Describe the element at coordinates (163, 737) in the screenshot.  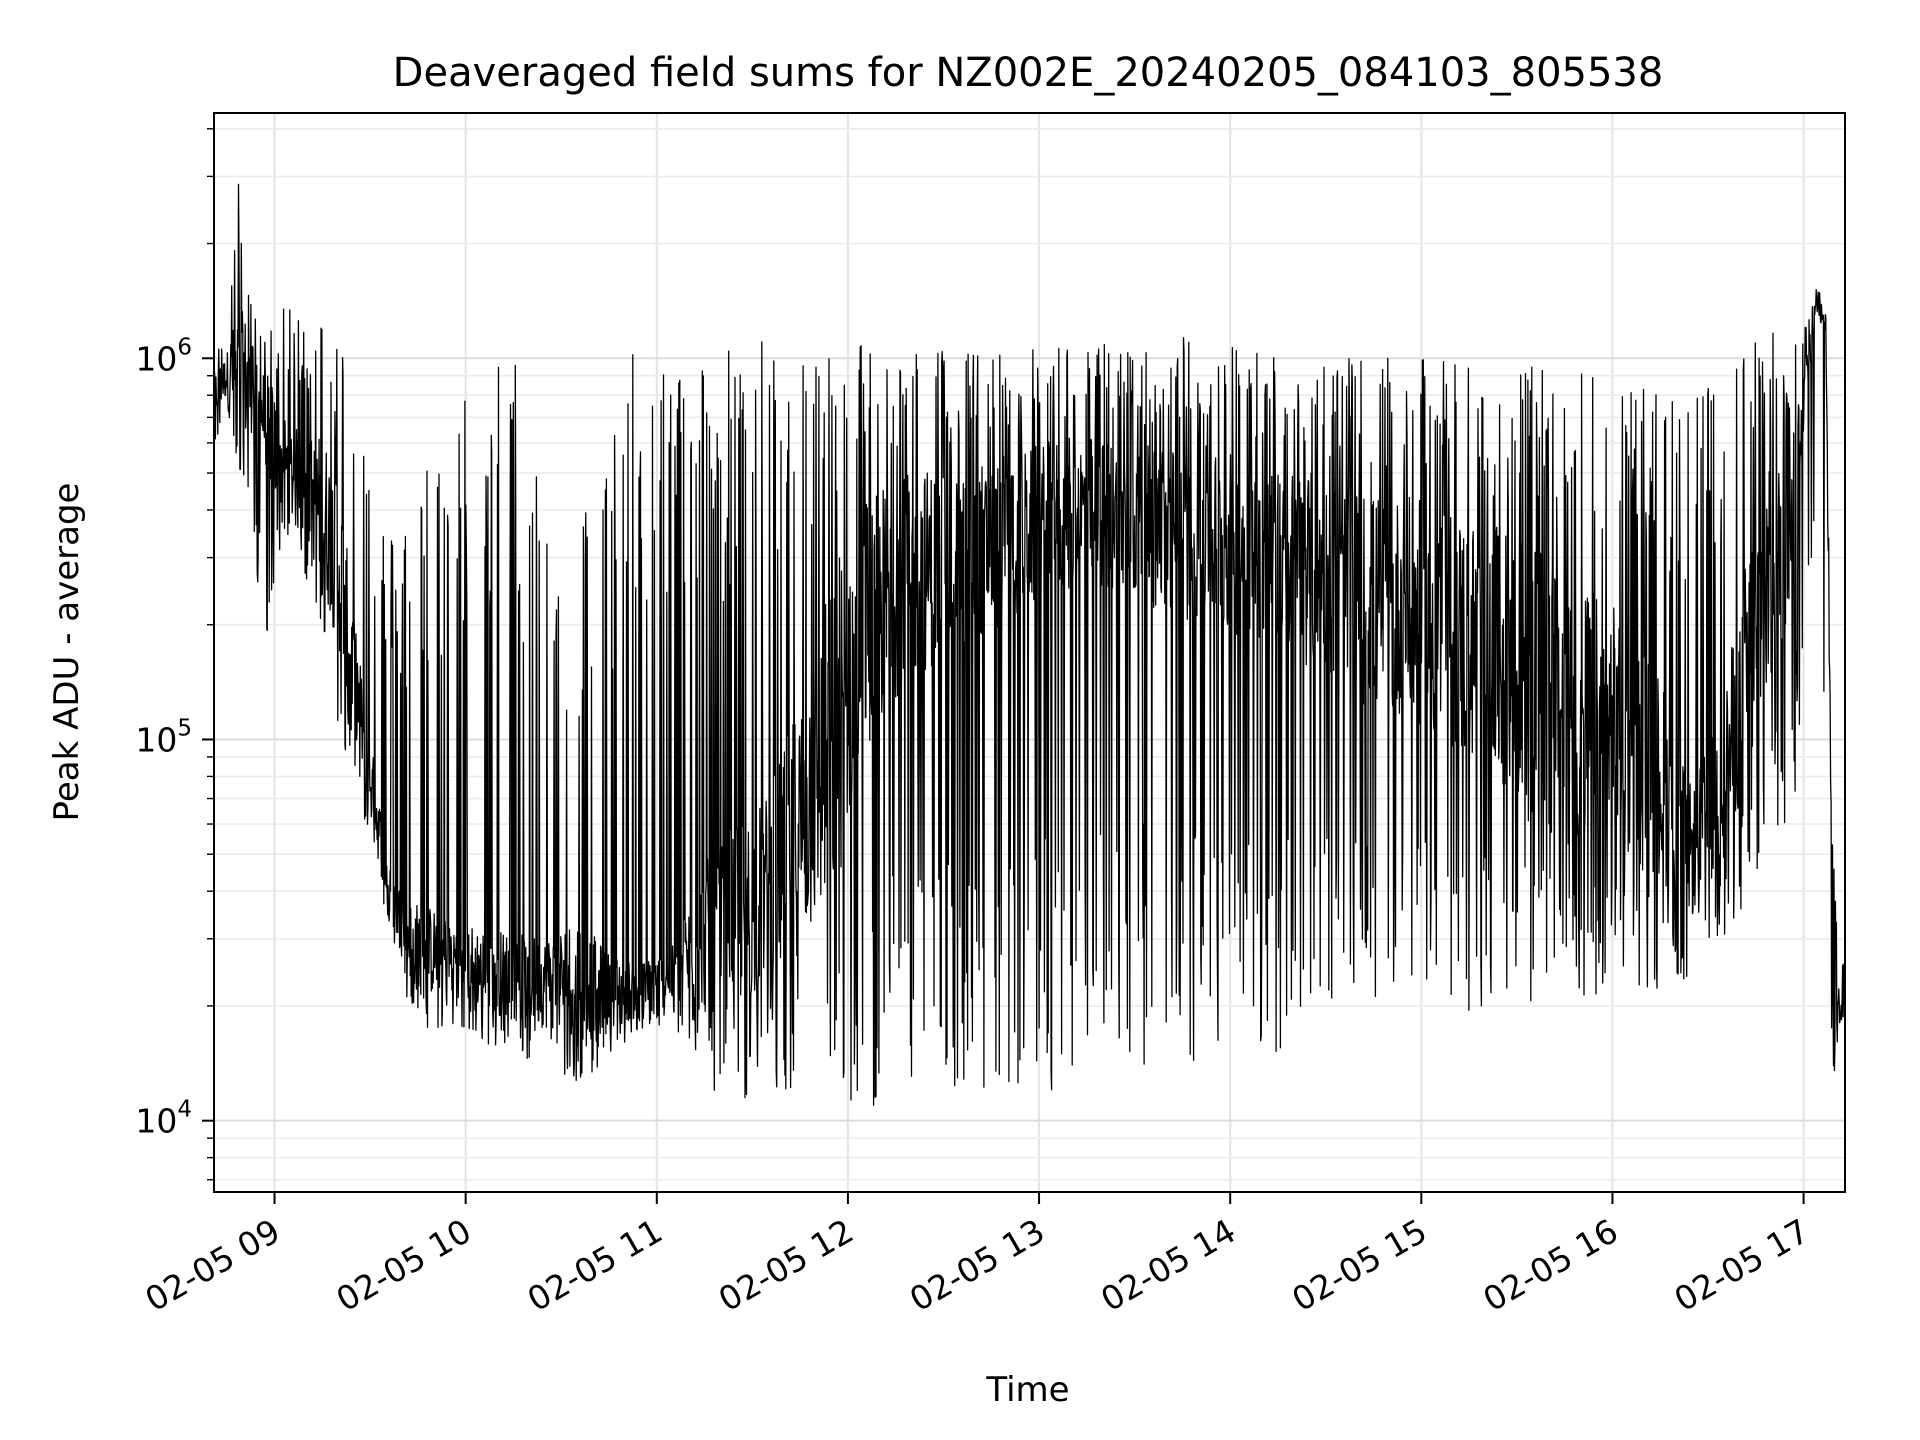
I see `y-tick-label: 10⁵` at that location.